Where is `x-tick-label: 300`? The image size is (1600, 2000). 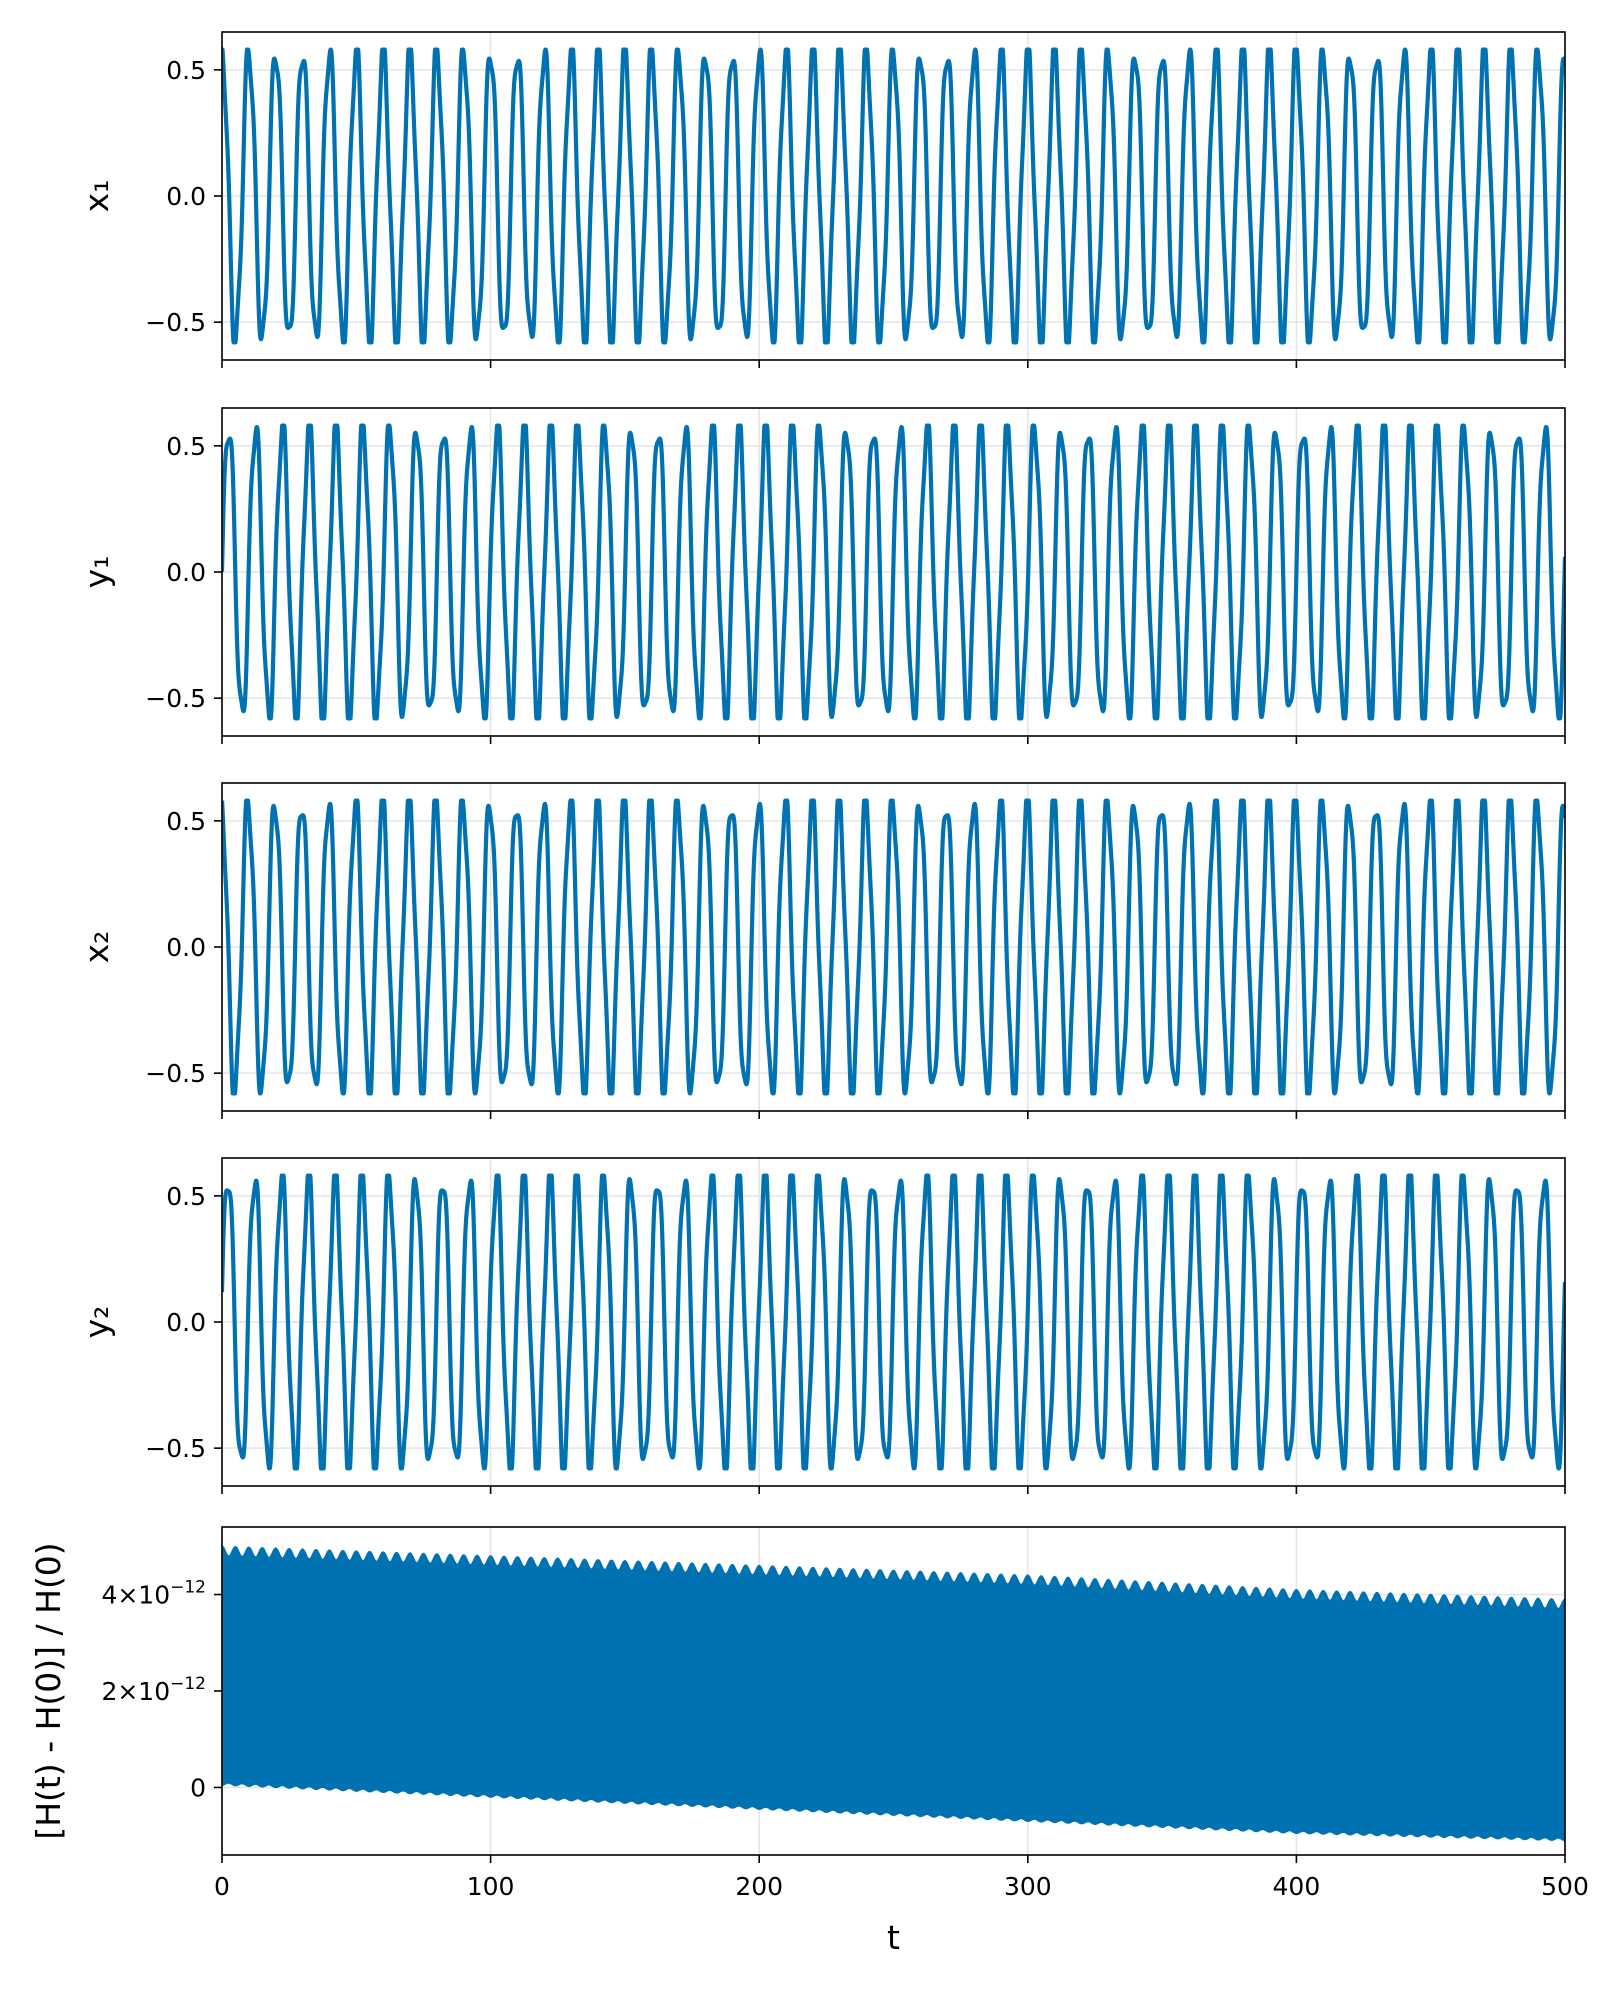 x-tick-label: 300 is located at coordinates (1028, 1886).